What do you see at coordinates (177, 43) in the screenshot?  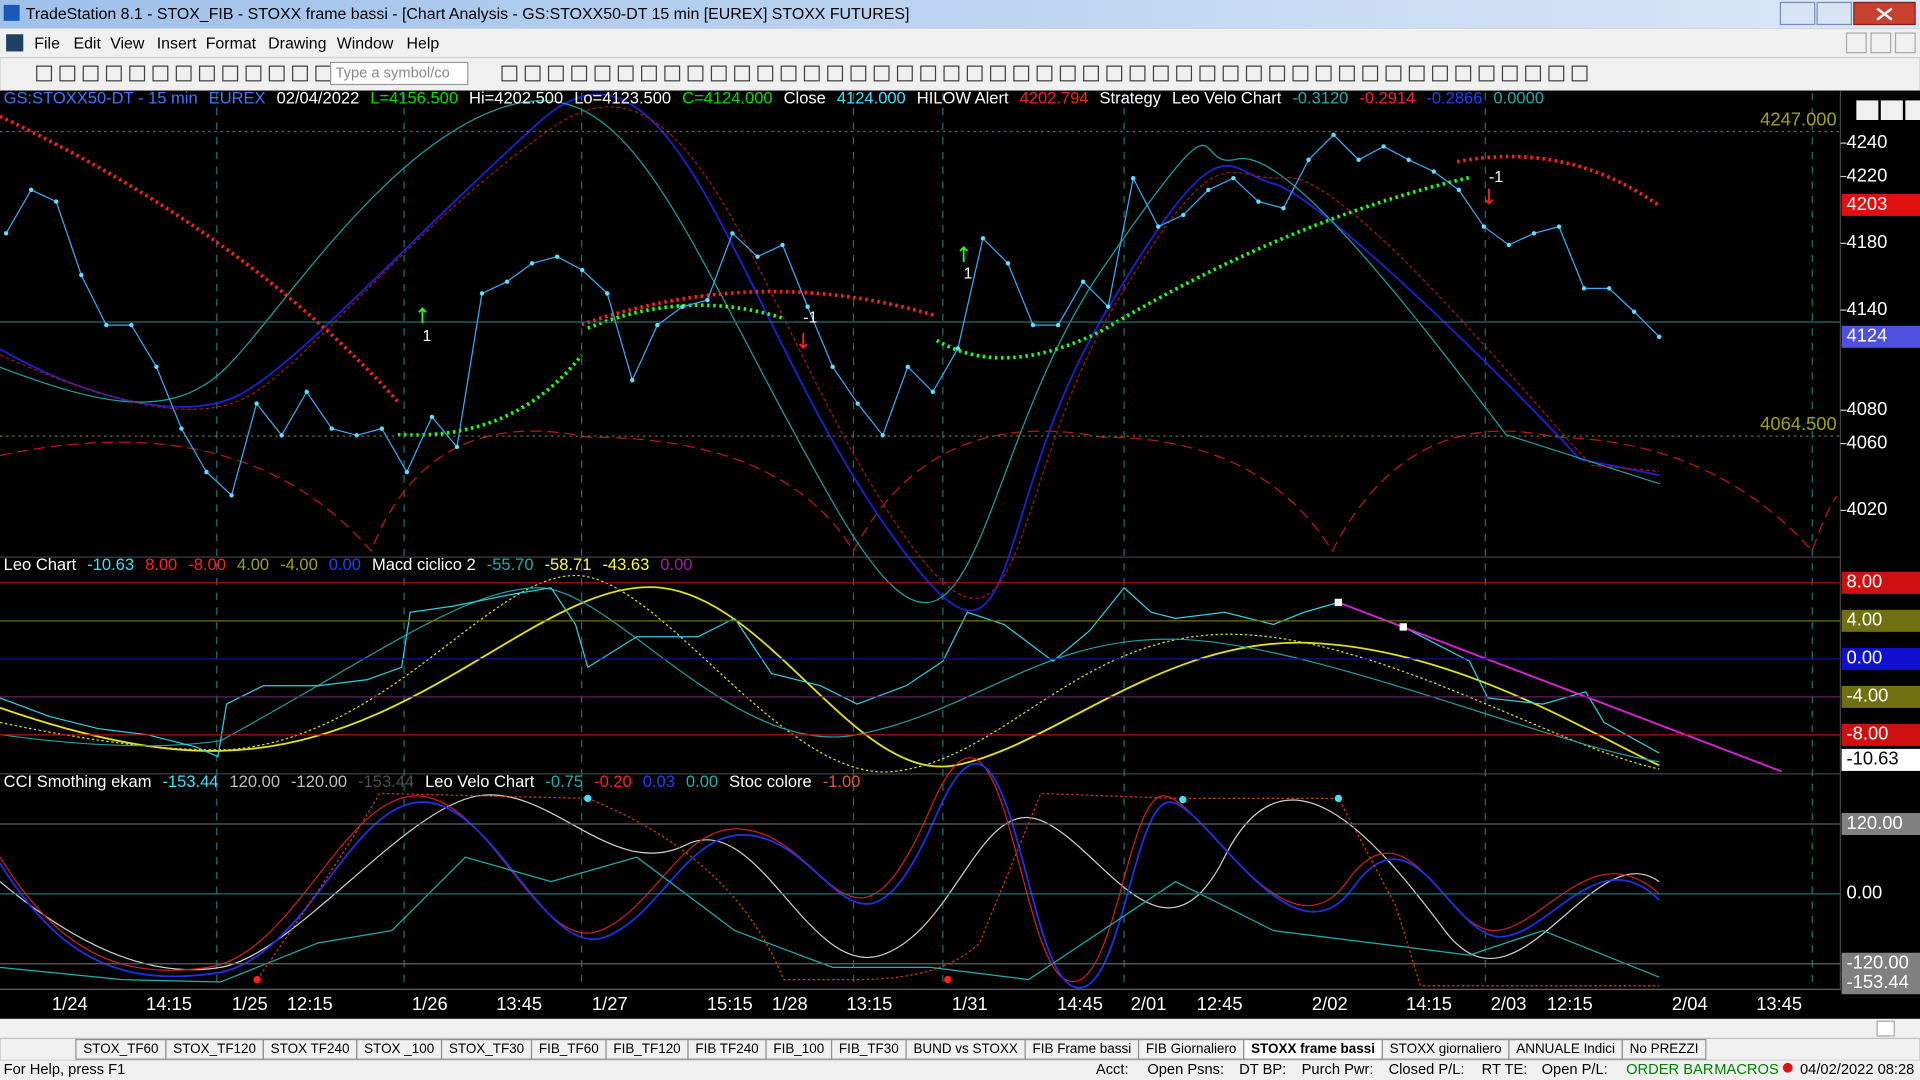 I see `menu-item: Insert` at bounding box center [177, 43].